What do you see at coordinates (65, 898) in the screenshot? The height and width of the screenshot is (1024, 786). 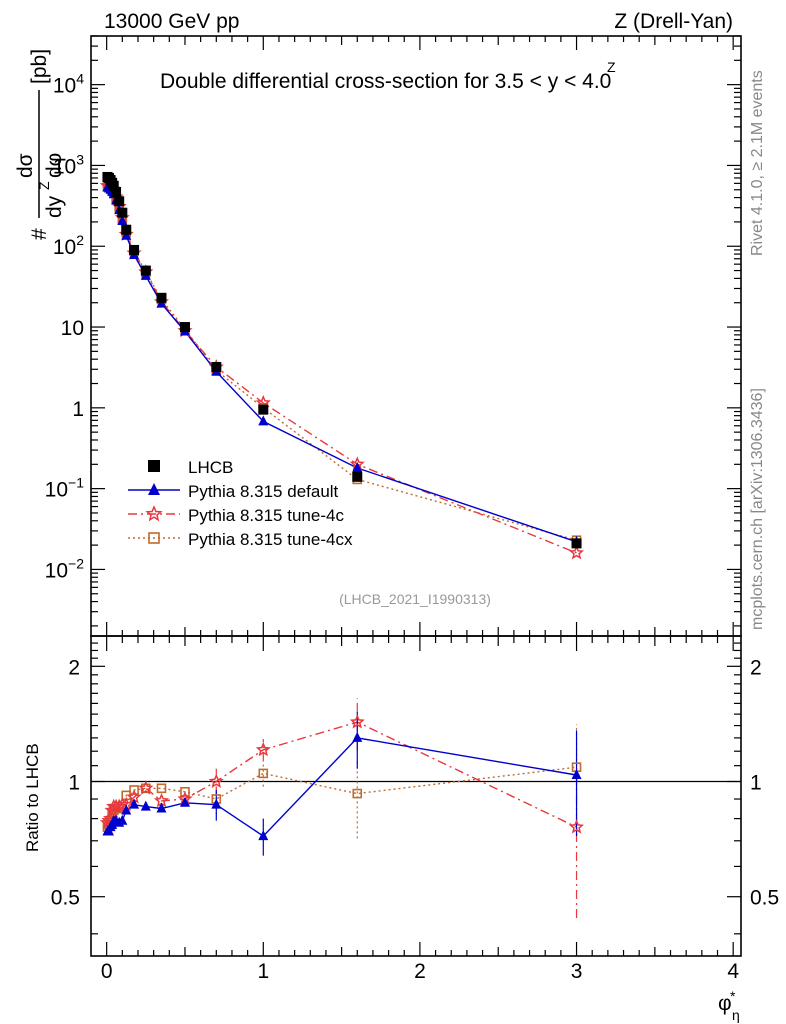 I see `ratio-tick-label: 0.5` at bounding box center [65, 898].